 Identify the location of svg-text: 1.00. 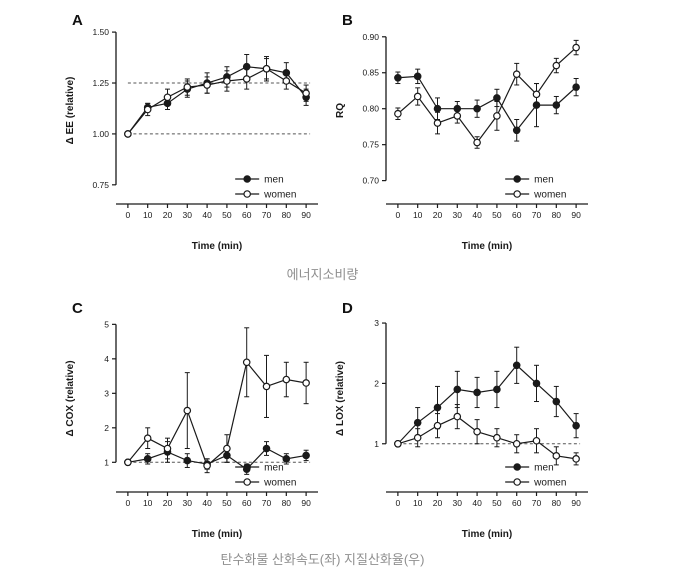
(100, 134).